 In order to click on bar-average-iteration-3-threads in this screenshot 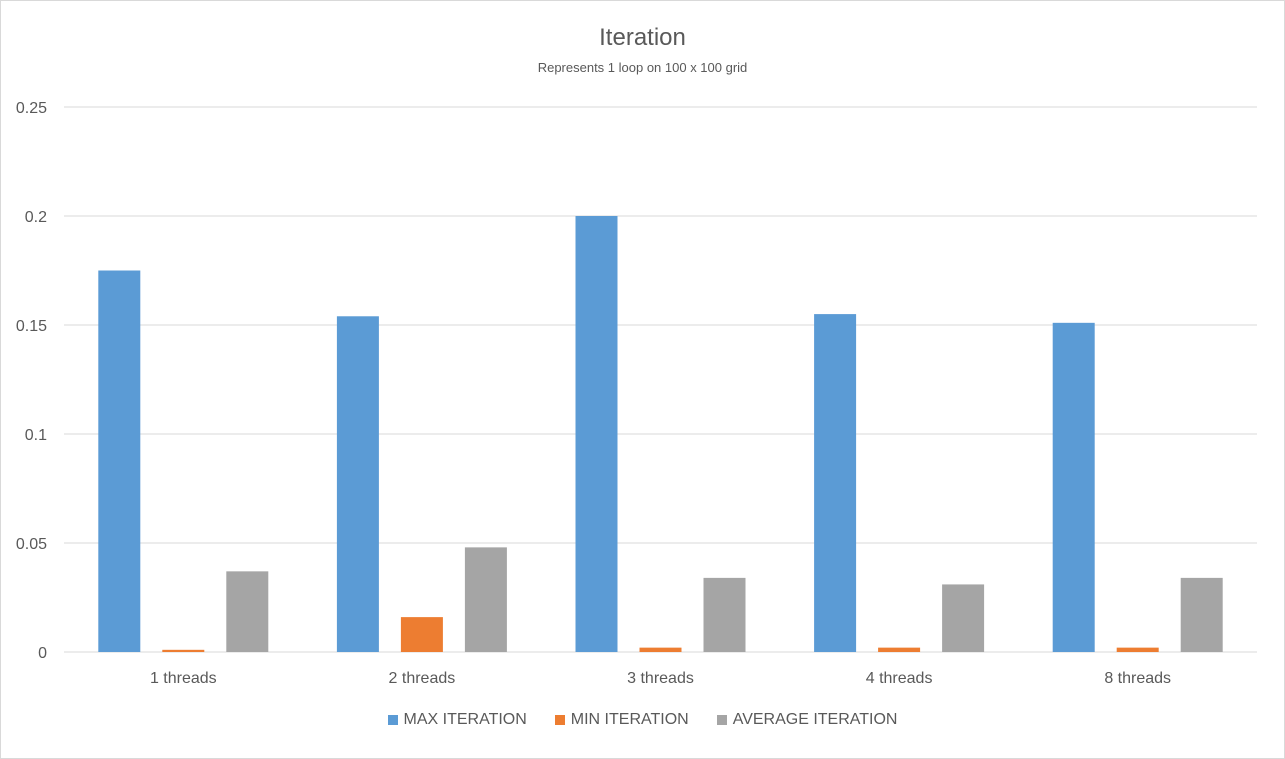, I will do `click(724, 614)`.